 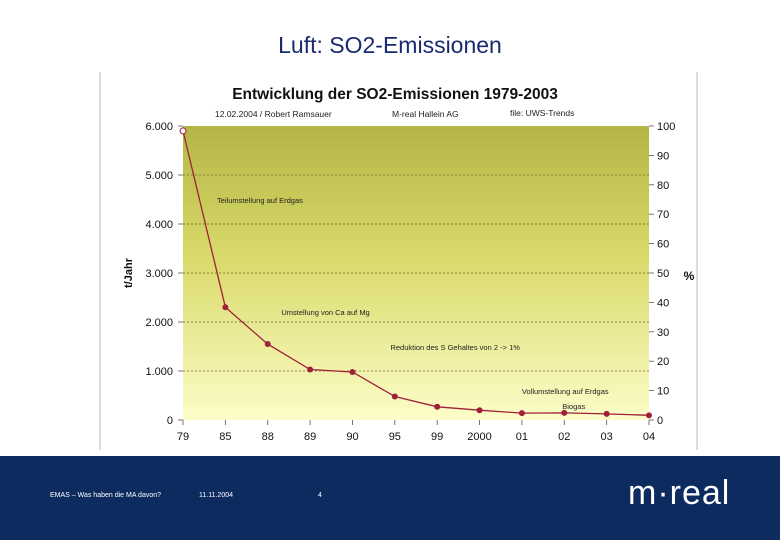 I want to click on x-tick-label: 99, so click(x=437, y=437).